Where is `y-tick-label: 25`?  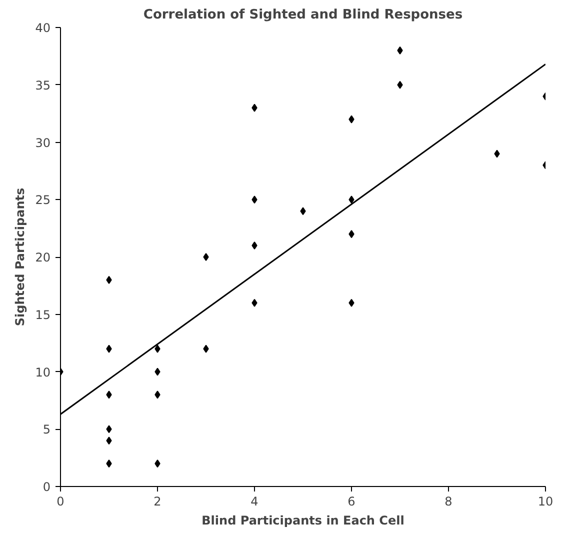 y-tick-label: 25 is located at coordinates (43, 200).